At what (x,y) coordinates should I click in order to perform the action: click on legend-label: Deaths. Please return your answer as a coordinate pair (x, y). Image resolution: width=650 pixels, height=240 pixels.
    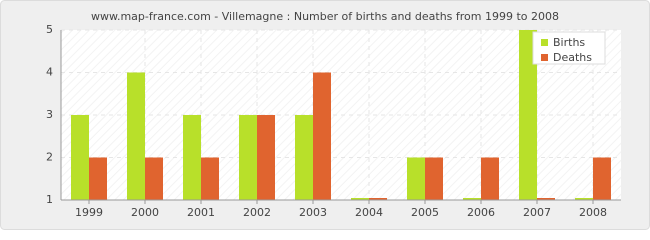
    Looking at the image, I should click on (572, 57).